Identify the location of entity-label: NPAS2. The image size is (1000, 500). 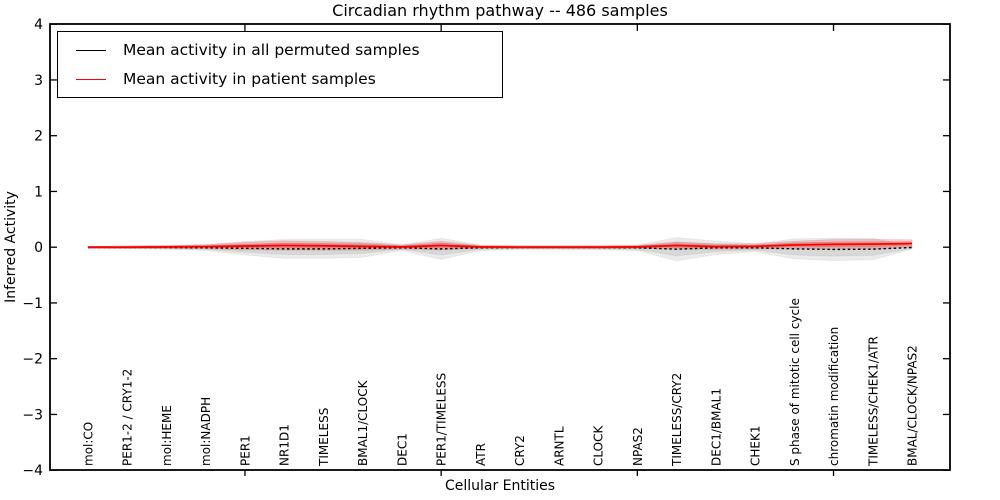
(638, 446).